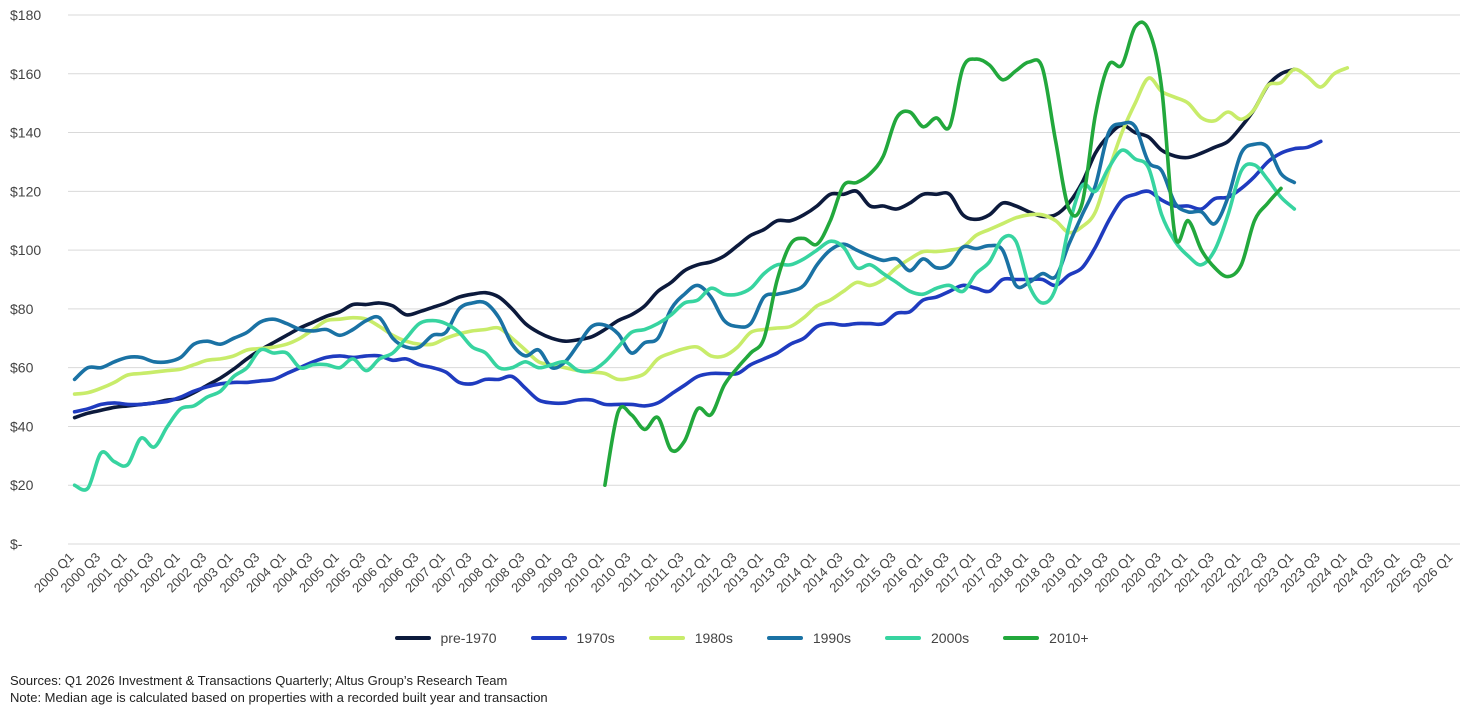 The width and height of the screenshot is (1483, 718). What do you see at coordinates (809, 638) in the screenshot?
I see `legend-item: 1990s` at bounding box center [809, 638].